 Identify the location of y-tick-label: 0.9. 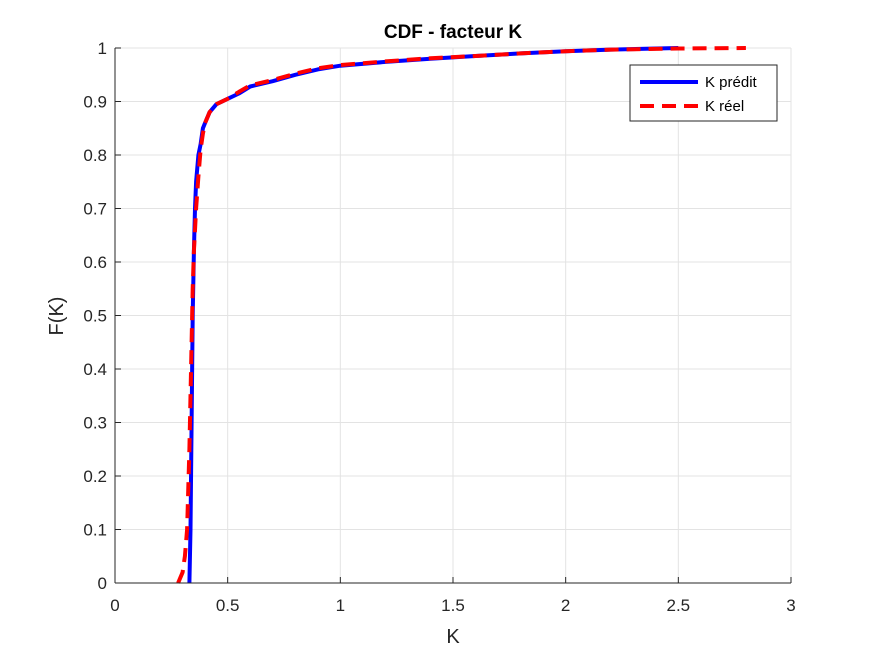
(95, 102).